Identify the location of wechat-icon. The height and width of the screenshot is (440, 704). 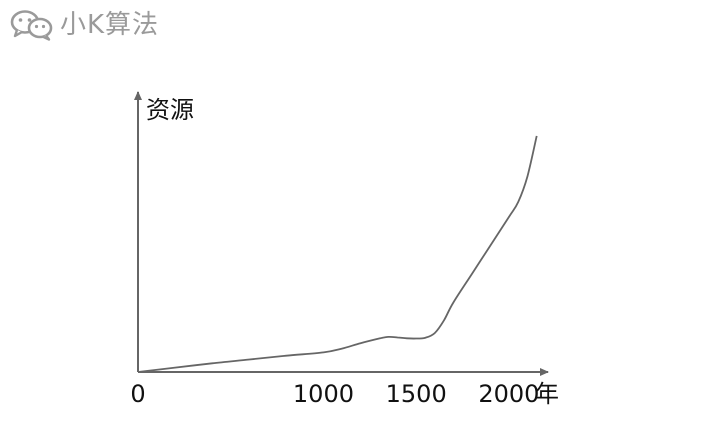
(31, 25).